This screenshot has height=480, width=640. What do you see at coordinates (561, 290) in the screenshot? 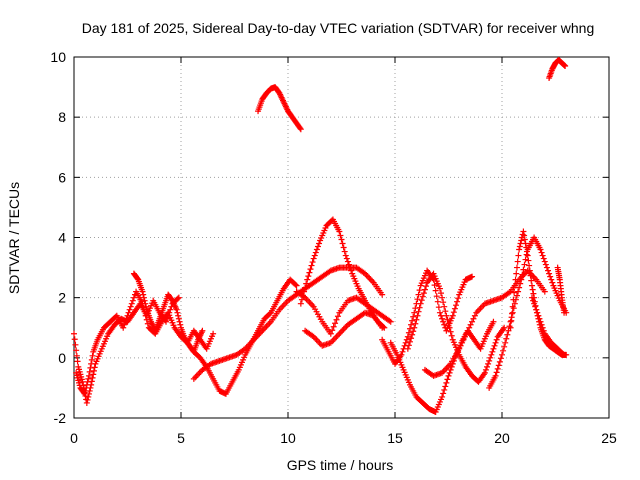
I see `series-sat-r` at bounding box center [561, 290].